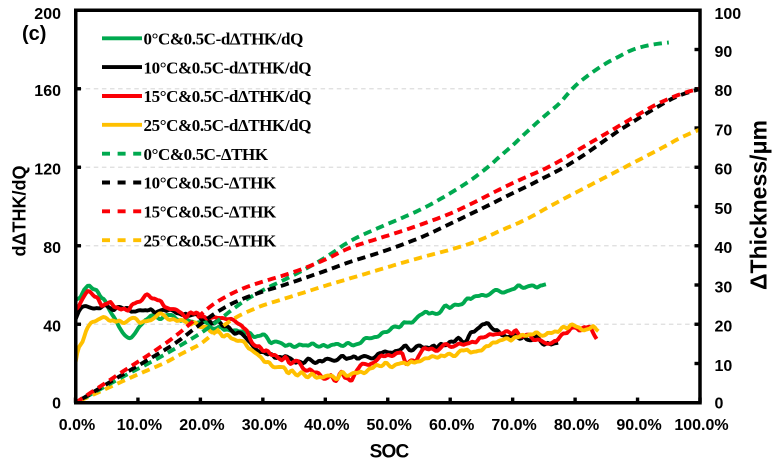 The image size is (780, 468). I want to click on svg-text: 70.0%, so click(513, 425).